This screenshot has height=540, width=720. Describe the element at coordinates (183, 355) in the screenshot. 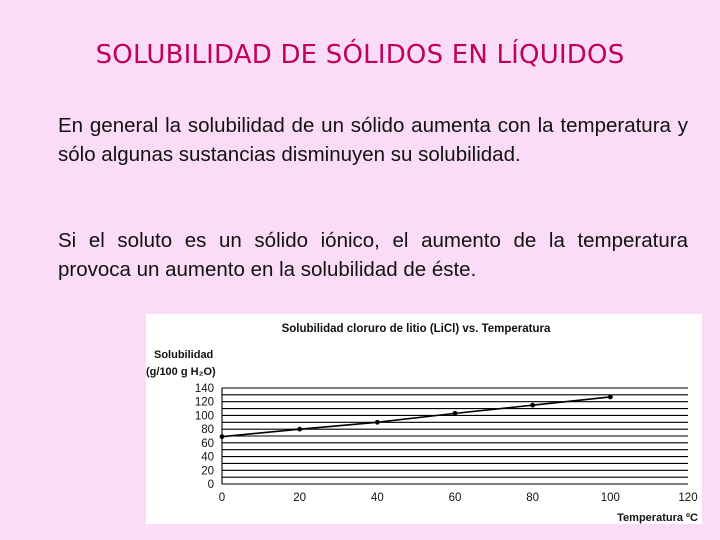

I see `y-axis-label-line1: Solubilidad` at that location.